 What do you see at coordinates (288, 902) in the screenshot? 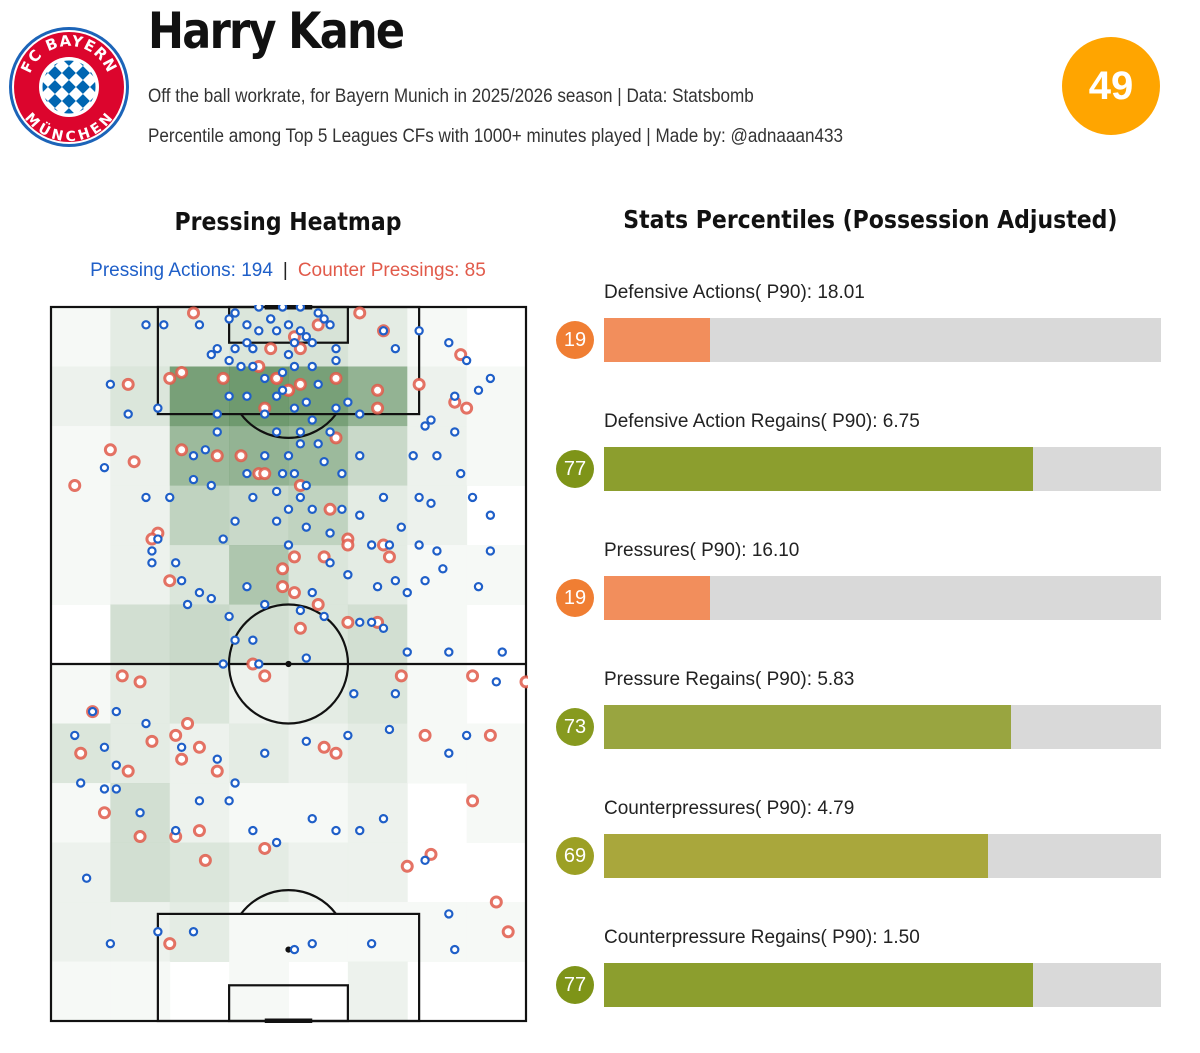
I see `penalty-arc-bottom` at bounding box center [288, 902].